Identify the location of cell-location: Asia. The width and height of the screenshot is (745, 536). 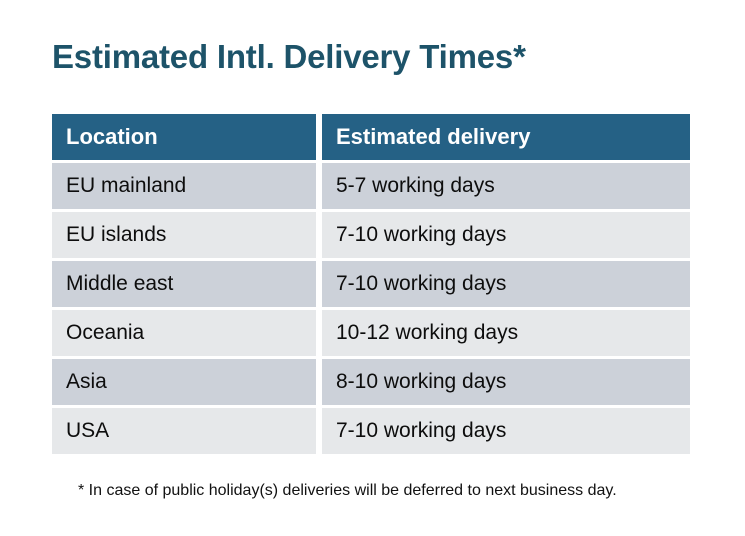
(184, 382).